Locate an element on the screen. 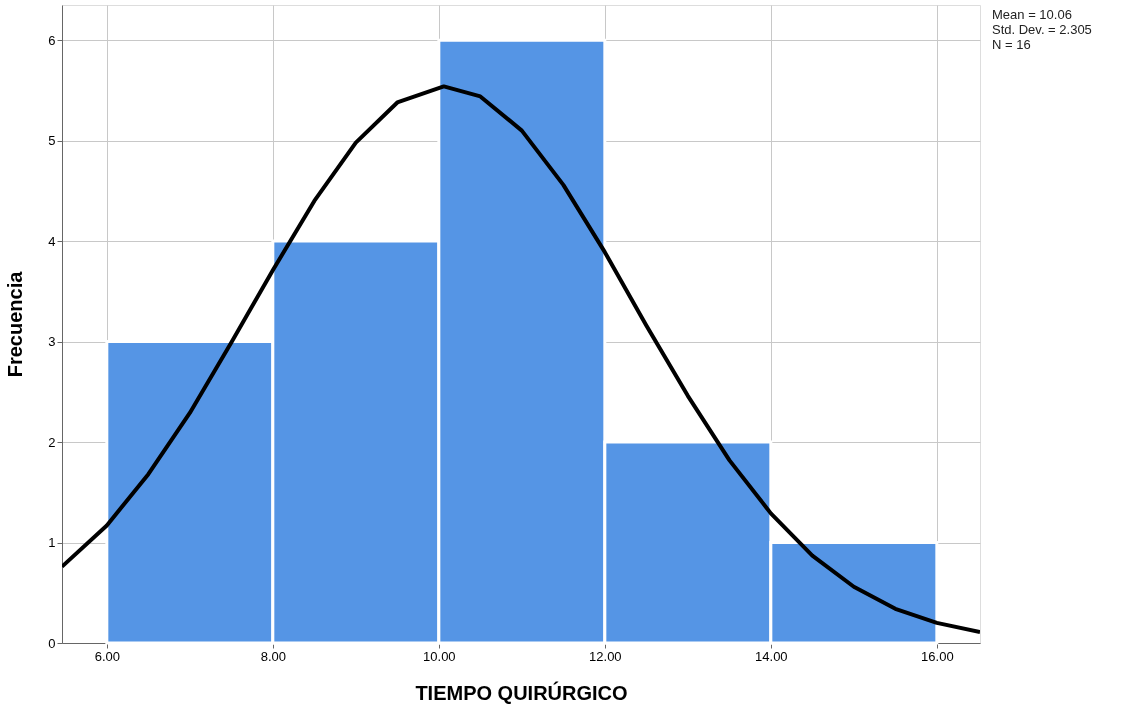 This screenshot has height=721, width=1143. text: Std. Dev. = 2.305 is located at coordinates (1042, 29).